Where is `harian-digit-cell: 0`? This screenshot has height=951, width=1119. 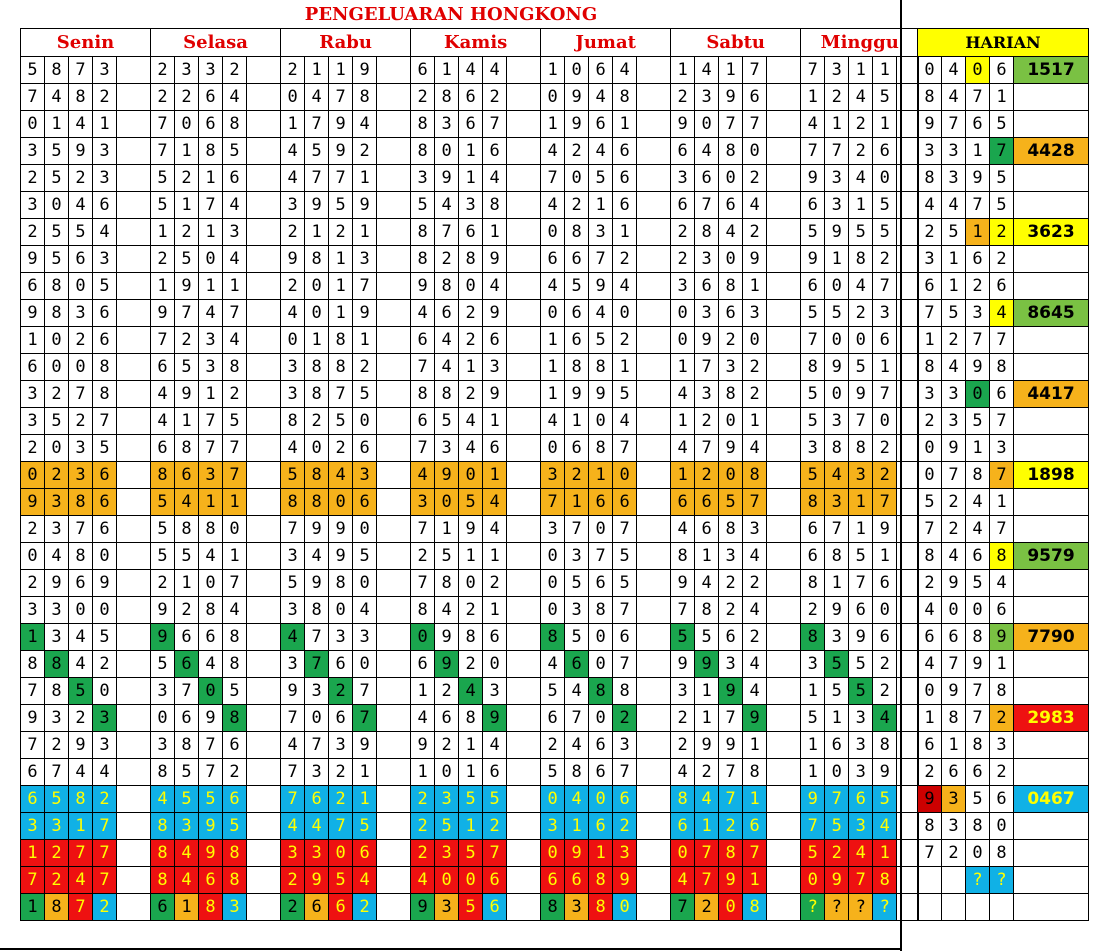
harian-digit-cell: 0 is located at coordinates (929, 70).